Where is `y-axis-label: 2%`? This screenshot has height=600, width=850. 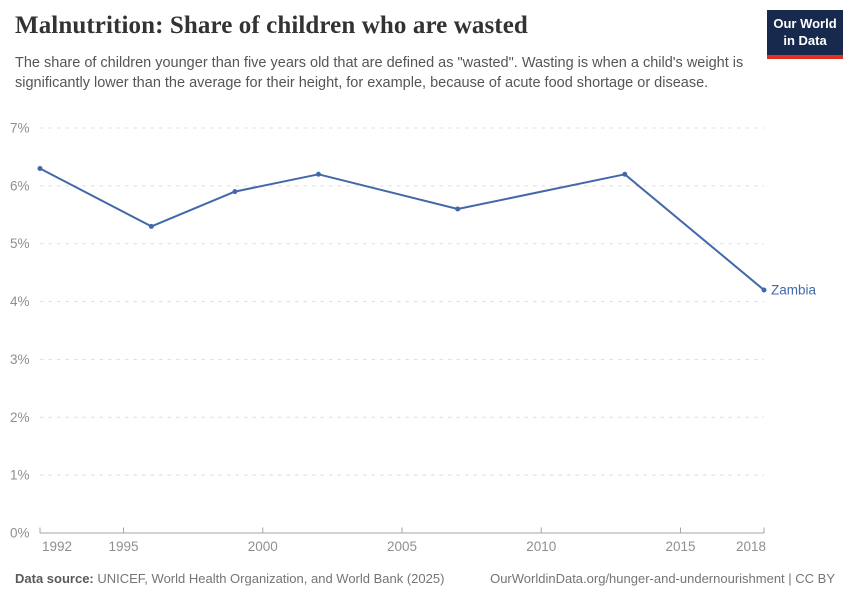
y-axis-label: 2% is located at coordinates (20, 417).